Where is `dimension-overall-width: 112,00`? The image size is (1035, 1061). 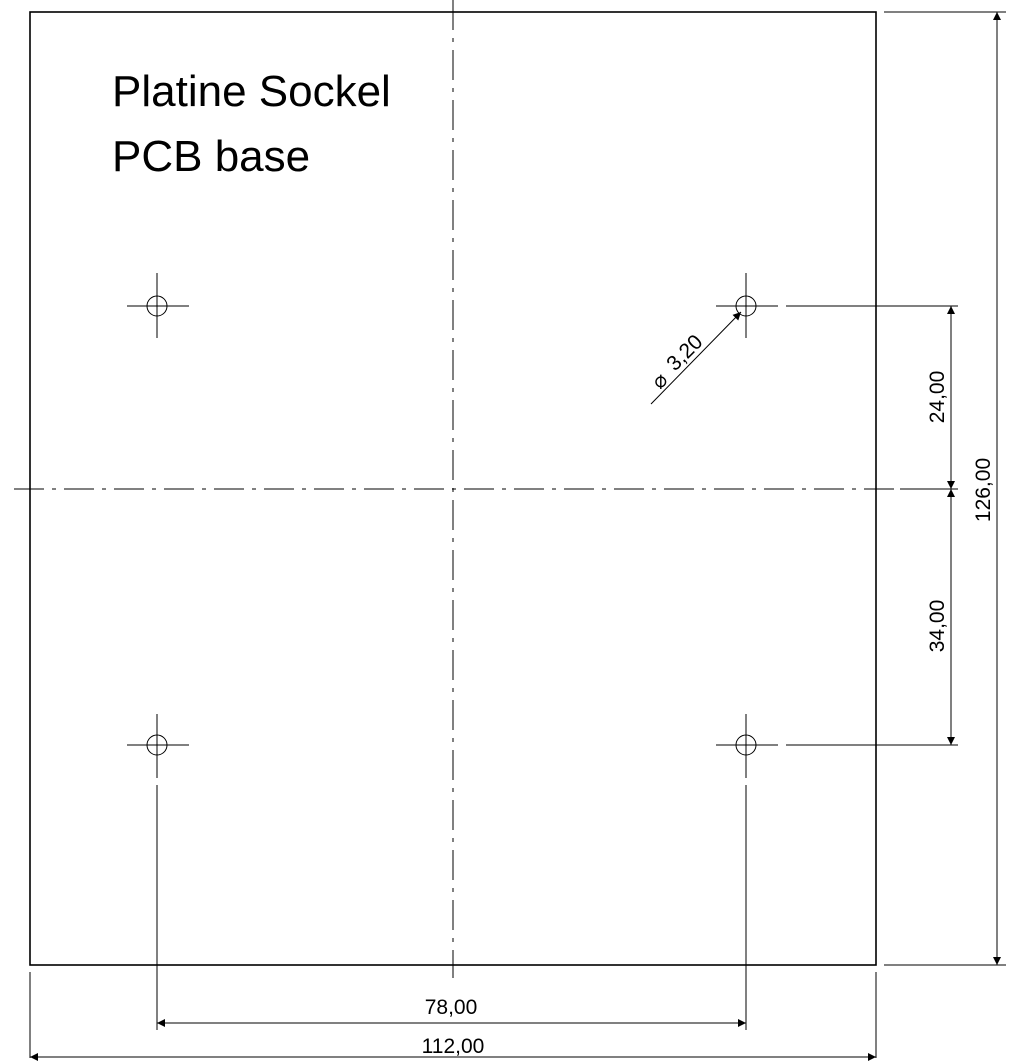 dimension-overall-width: 112,00 is located at coordinates (453, 1048).